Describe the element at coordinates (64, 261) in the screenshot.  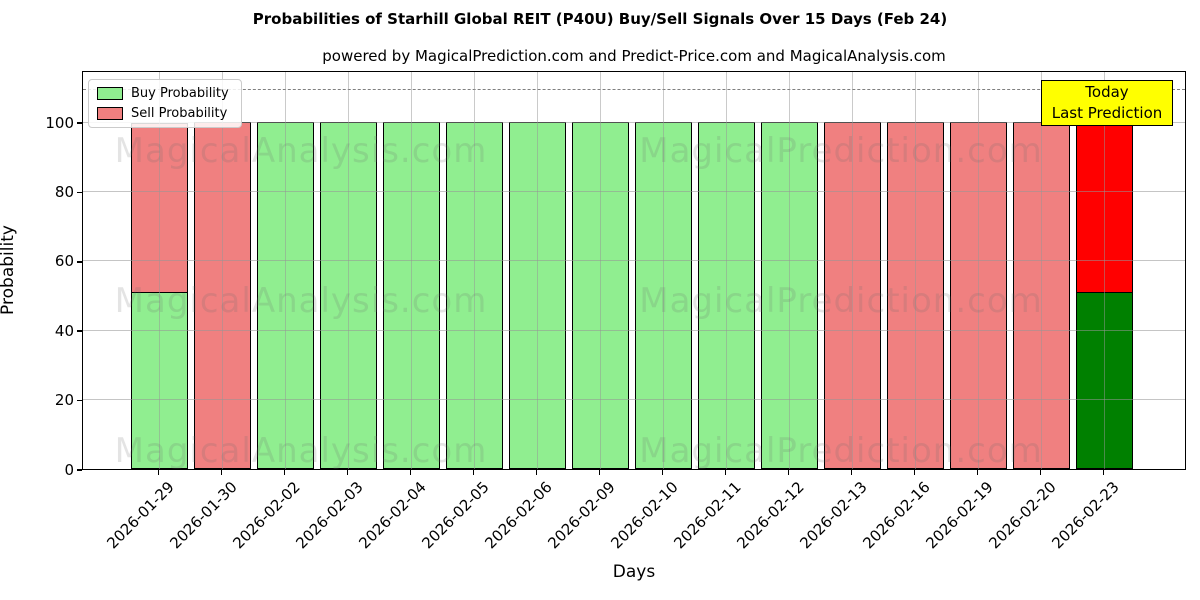
I see `y-tick-label: 60` at that location.